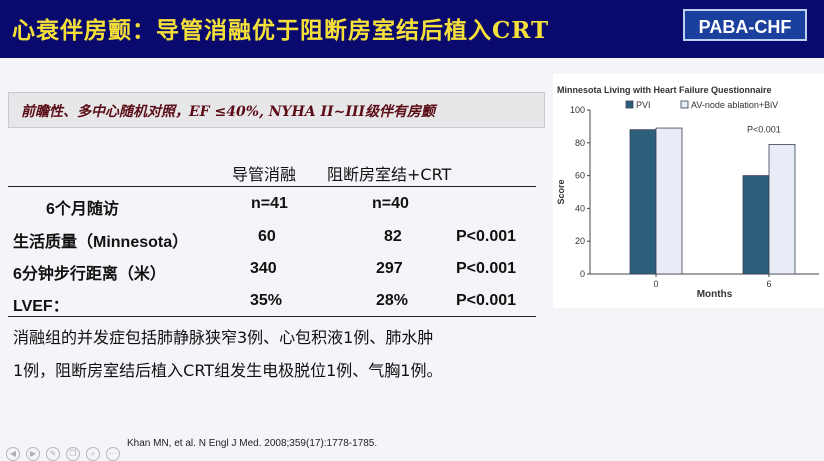  I want to click on complications-note-line-1: 消融组的并发症包括肺静脉狭窄3例、心包积液1例、肺水肿, so click(223, 337).